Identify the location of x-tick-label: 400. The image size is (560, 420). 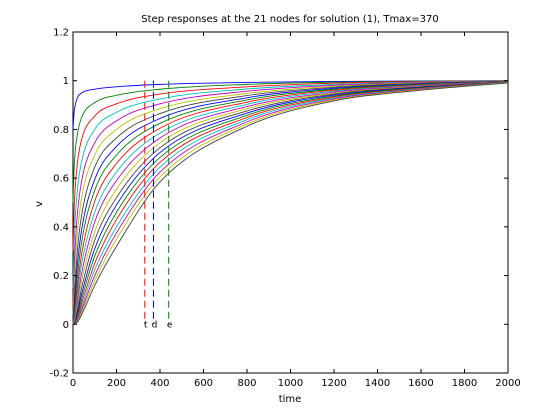
(159, 383).